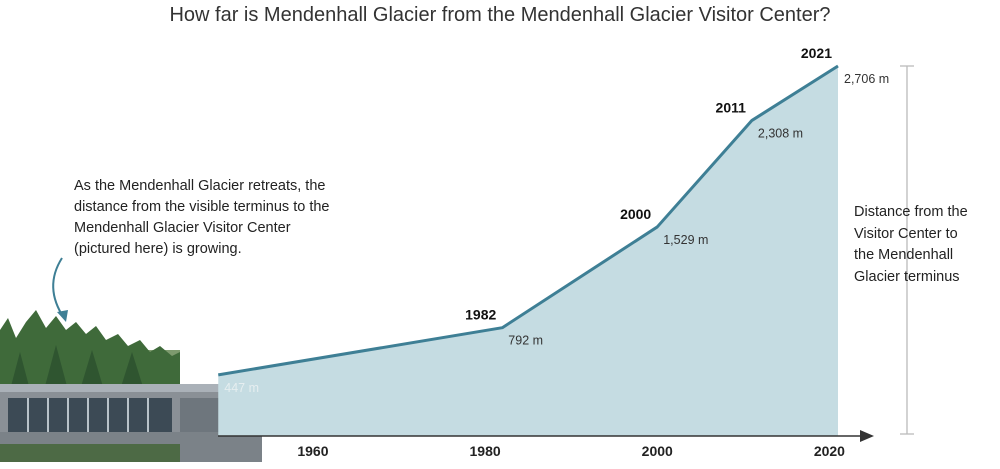 This screenshot has height=469, width=1000. Describe the element at coordinates (525, 341) in the screenshot. I see `point-value-label: 792 m` at that location.